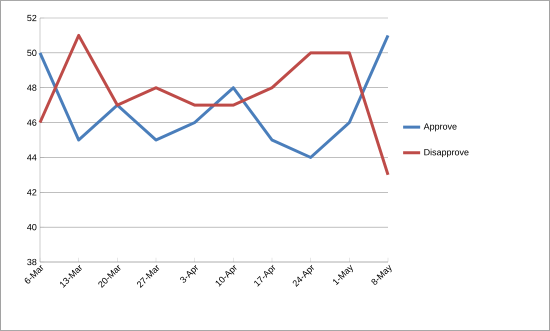 The image size is (550, 331). Describe the element at coordinates (31, 53) in the screenshot. I see `y-tick-label: 50` at that location.